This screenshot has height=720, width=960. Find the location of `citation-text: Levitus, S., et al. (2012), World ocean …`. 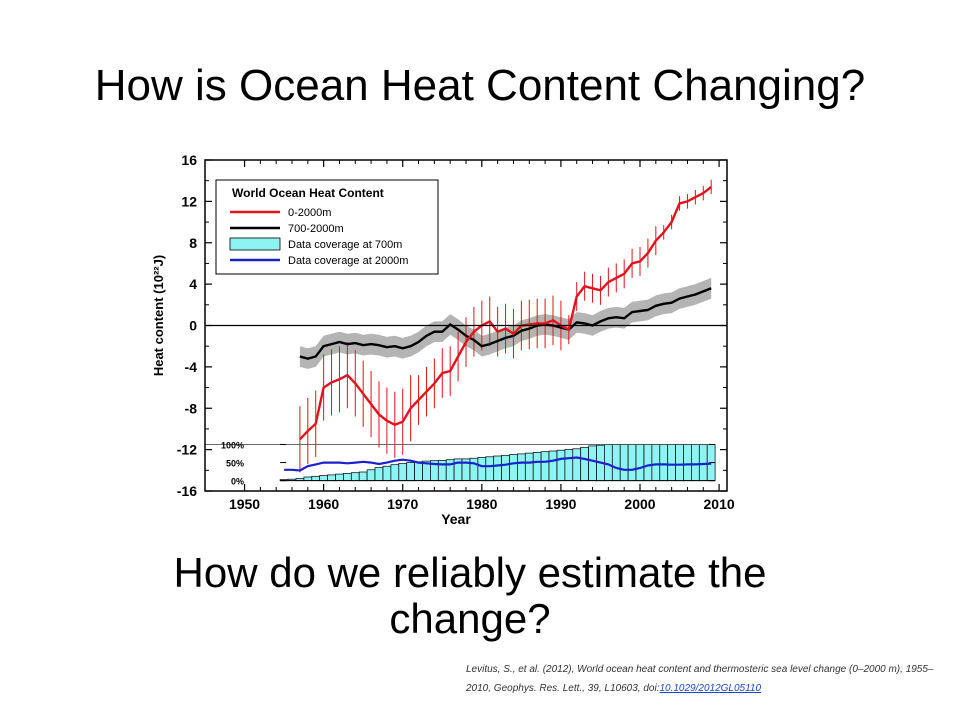

citation-text: Levitus, S., et al. (2012), World ocean … is located at coordinates (700, 679).